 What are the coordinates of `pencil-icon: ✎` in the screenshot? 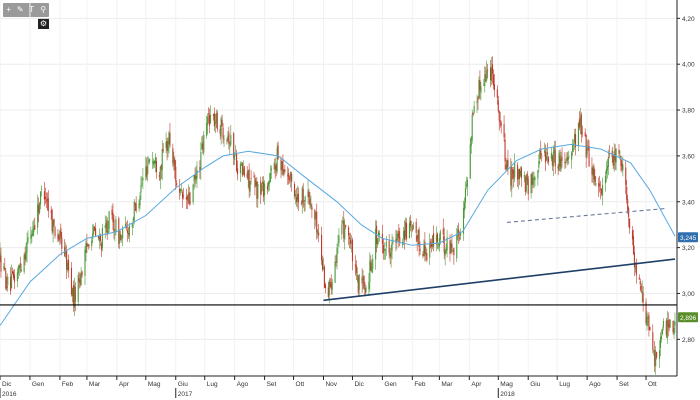 It's located at (20, 9).